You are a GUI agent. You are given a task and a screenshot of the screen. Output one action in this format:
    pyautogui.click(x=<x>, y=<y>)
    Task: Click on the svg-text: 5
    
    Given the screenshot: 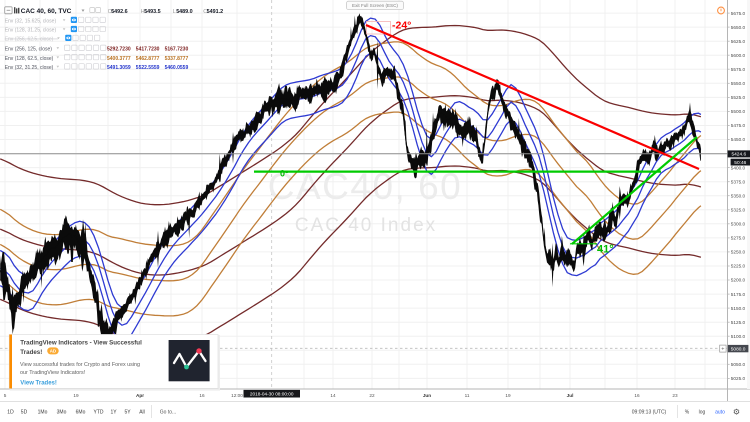 What is the action you would take?
    pyautogui.click(x=5, y=395)
    